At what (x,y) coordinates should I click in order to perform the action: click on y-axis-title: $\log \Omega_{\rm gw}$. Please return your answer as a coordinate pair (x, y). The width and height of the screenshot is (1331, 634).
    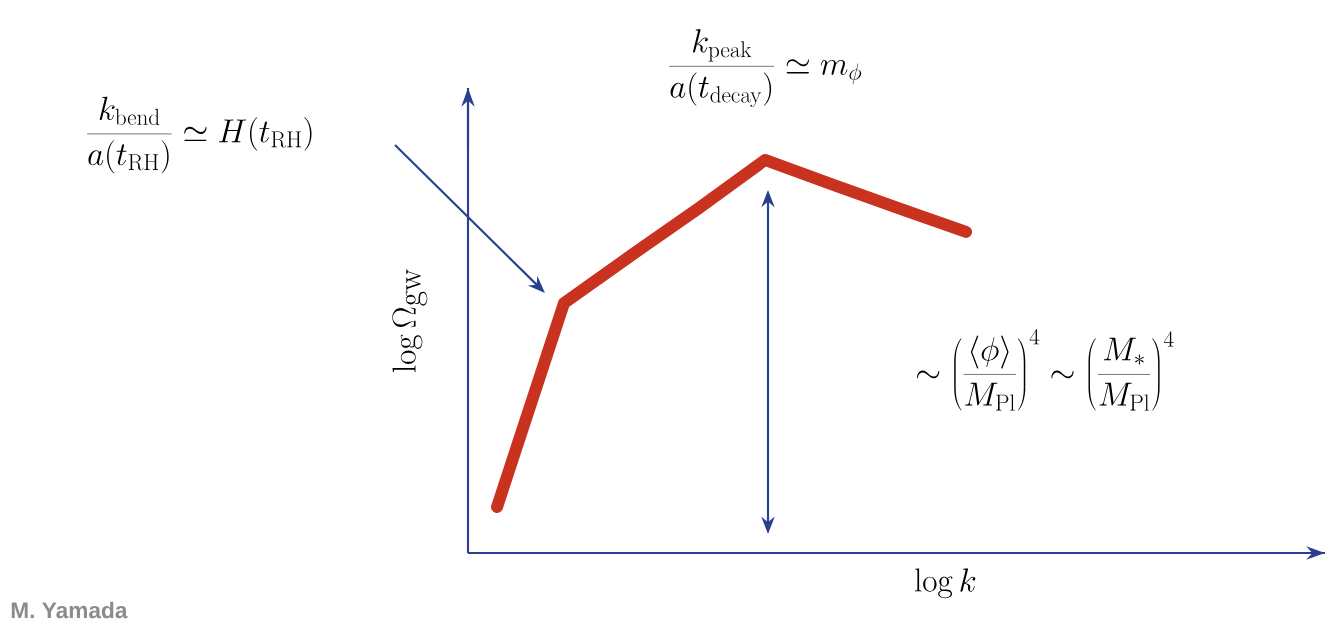
    Looking at the image, I should click on (410, 320).